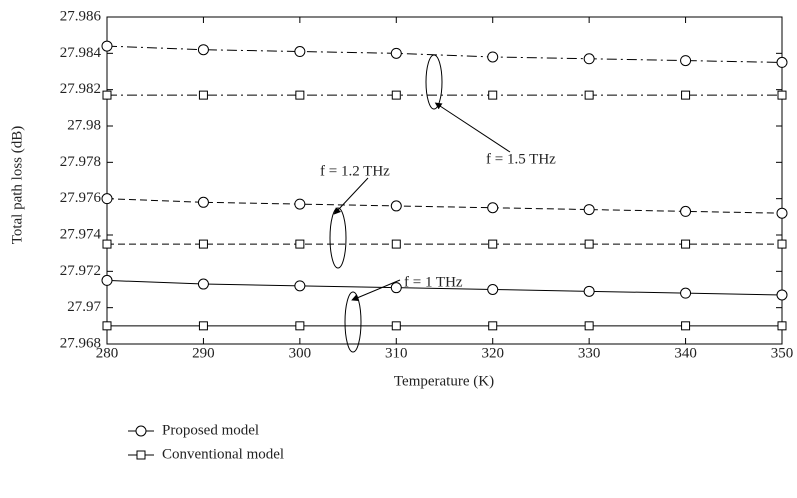 This screenshot has width=797, height=498. Describe the element at coordinates (223, 454) in the screenshot. I see `legend-label: Conventional model` at that location.